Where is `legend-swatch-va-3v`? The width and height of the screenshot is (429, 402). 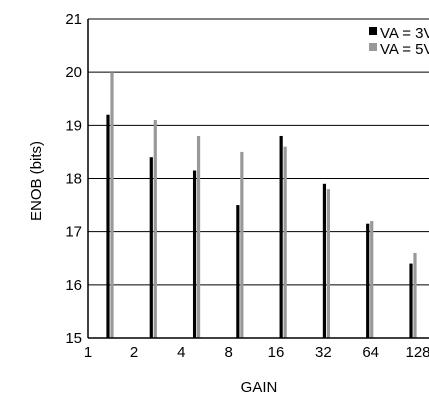 legend-swatch-va-3v is located at coordinates (373, 31).